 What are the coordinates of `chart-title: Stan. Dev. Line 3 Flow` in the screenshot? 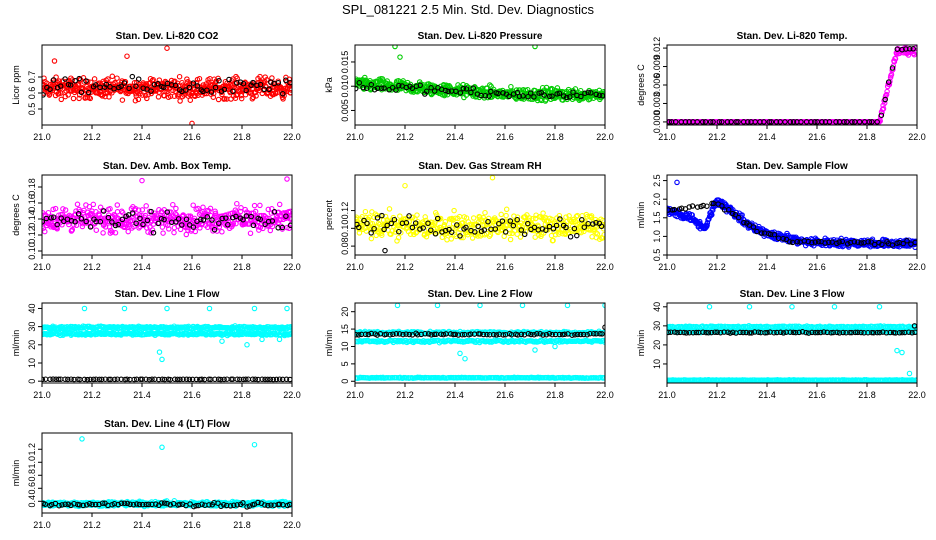 It's located at (792, 294).